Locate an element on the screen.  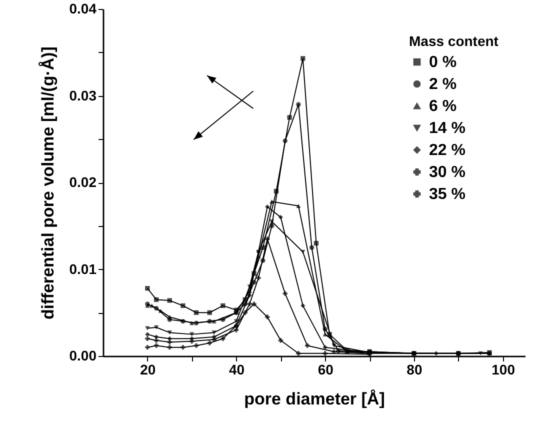
legend-label: 22 % is located at coordinates (447, 150).